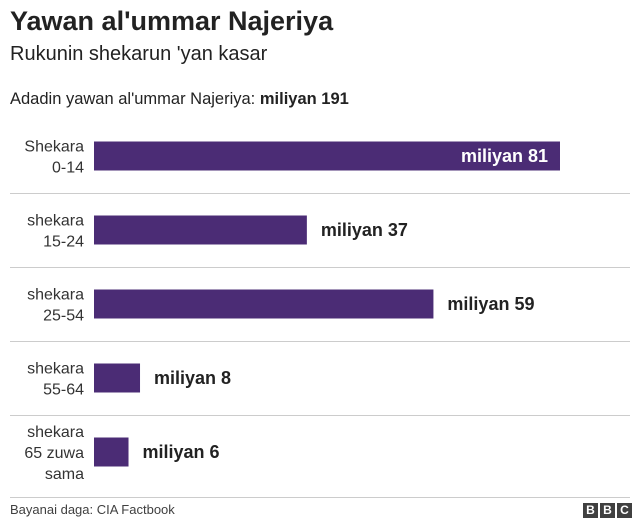  I want to click on category-label-line: 65 zuwa, so click(54, 453).